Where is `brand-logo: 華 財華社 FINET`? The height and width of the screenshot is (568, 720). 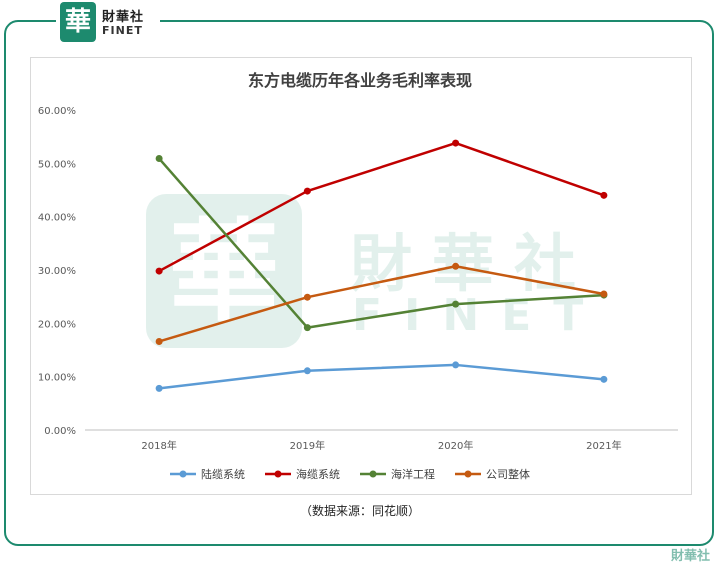
brand-logo: 華 財華社 FINET is located at coordinates (108, 23).